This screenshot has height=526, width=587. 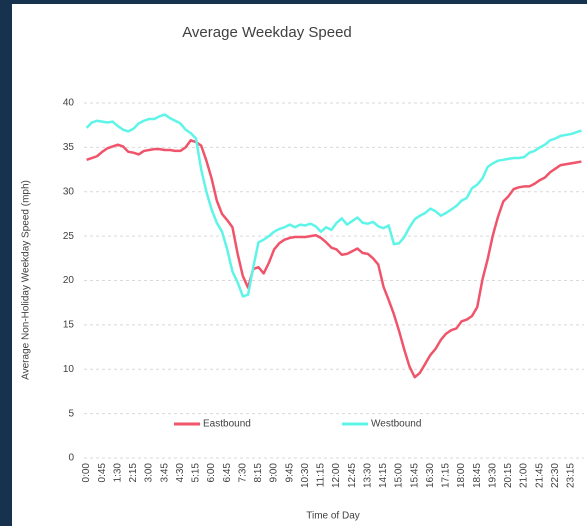 I want to click on x-tick-label: 11:15, so click(x=321, y=475).